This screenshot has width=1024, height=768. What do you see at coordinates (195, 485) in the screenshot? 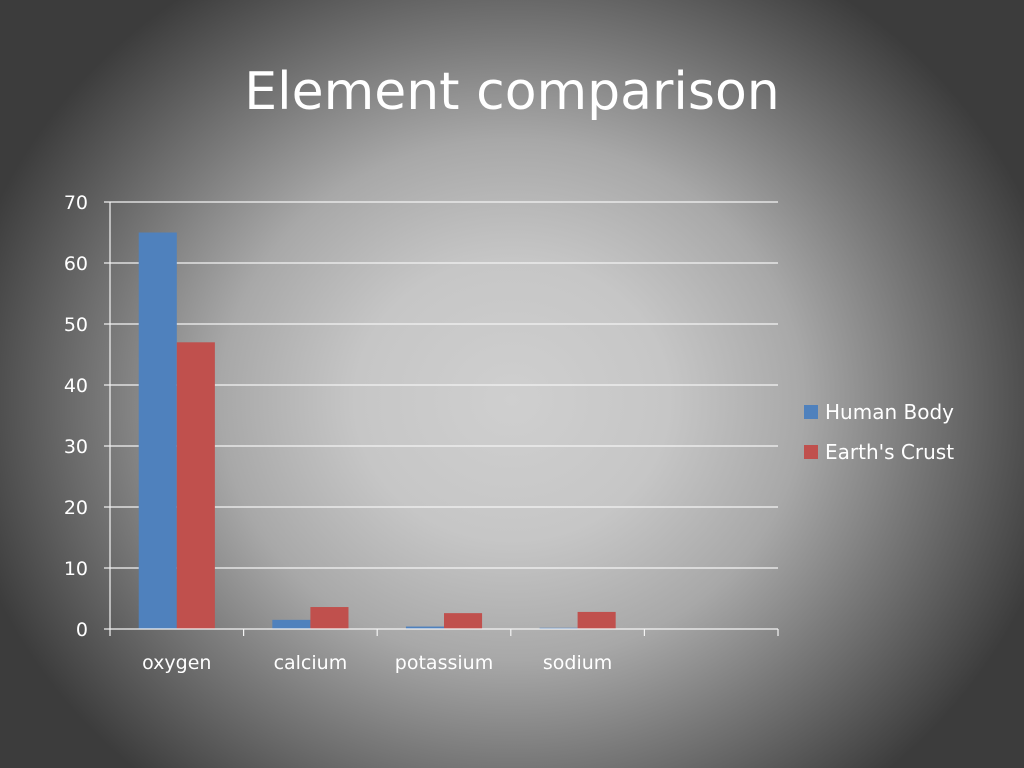
I see `bar-oxygen-earth-s-crust` at bounding box center [195, 485].